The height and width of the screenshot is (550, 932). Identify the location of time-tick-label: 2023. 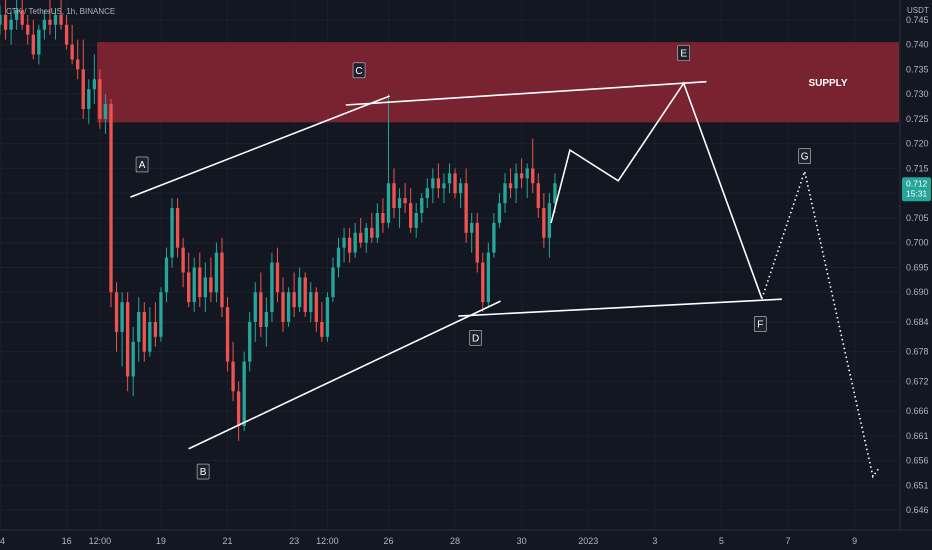
(588, 541).